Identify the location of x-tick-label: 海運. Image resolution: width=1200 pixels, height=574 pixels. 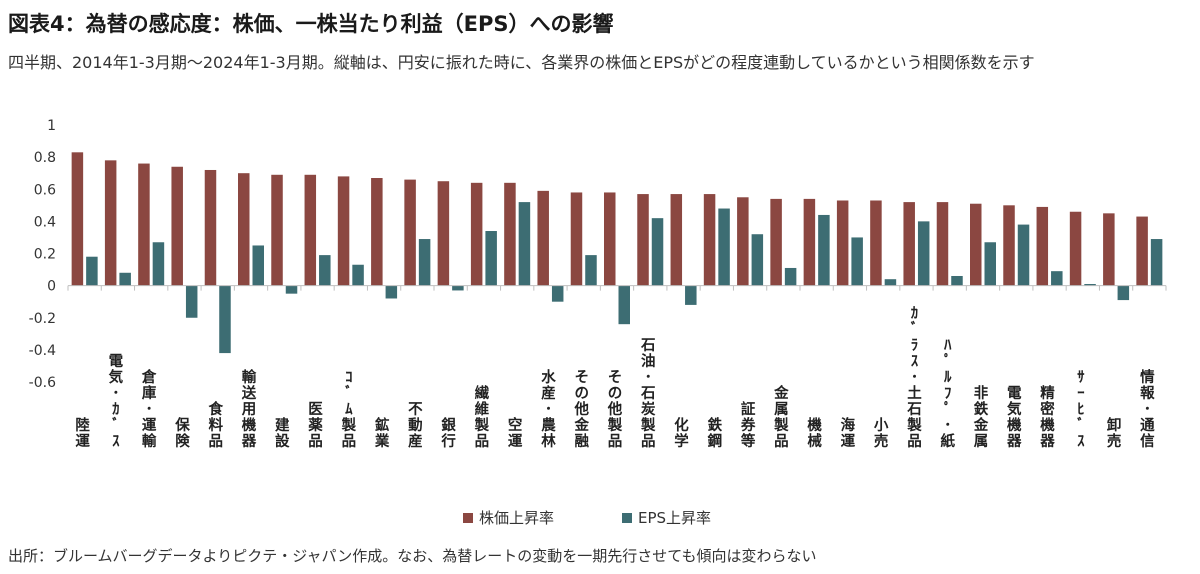
(848, 433).